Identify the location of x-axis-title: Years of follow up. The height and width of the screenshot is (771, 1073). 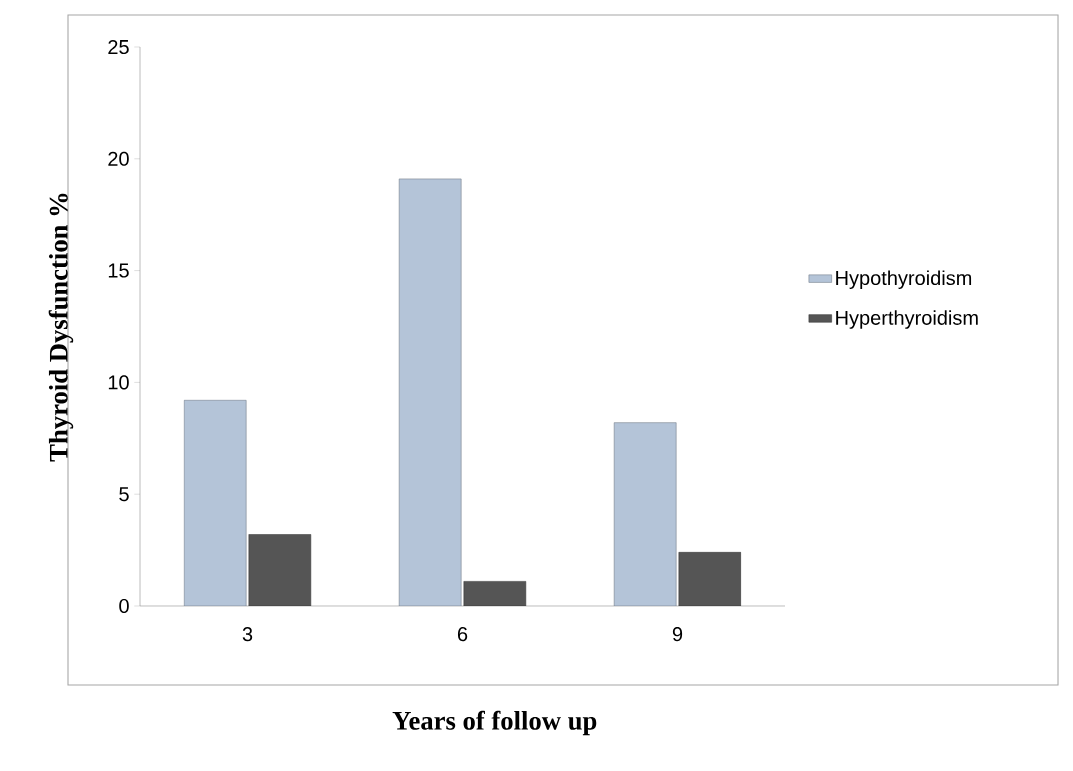
(494, 723).